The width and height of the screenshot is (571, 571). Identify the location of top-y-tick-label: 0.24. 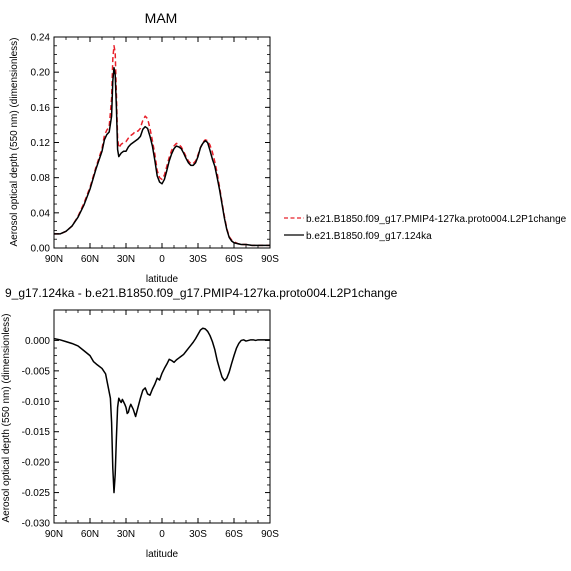
(41, 38).